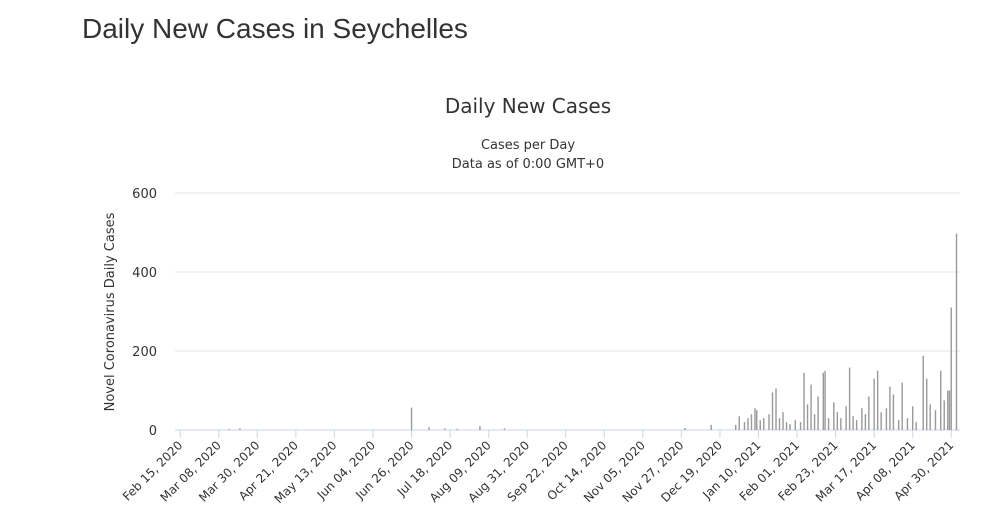 The image size is (1000, 522). What do you see at coordinates (144, 352) in the screenshot?
I see `y-tick-label: 200` at bounding box center [144, 352].